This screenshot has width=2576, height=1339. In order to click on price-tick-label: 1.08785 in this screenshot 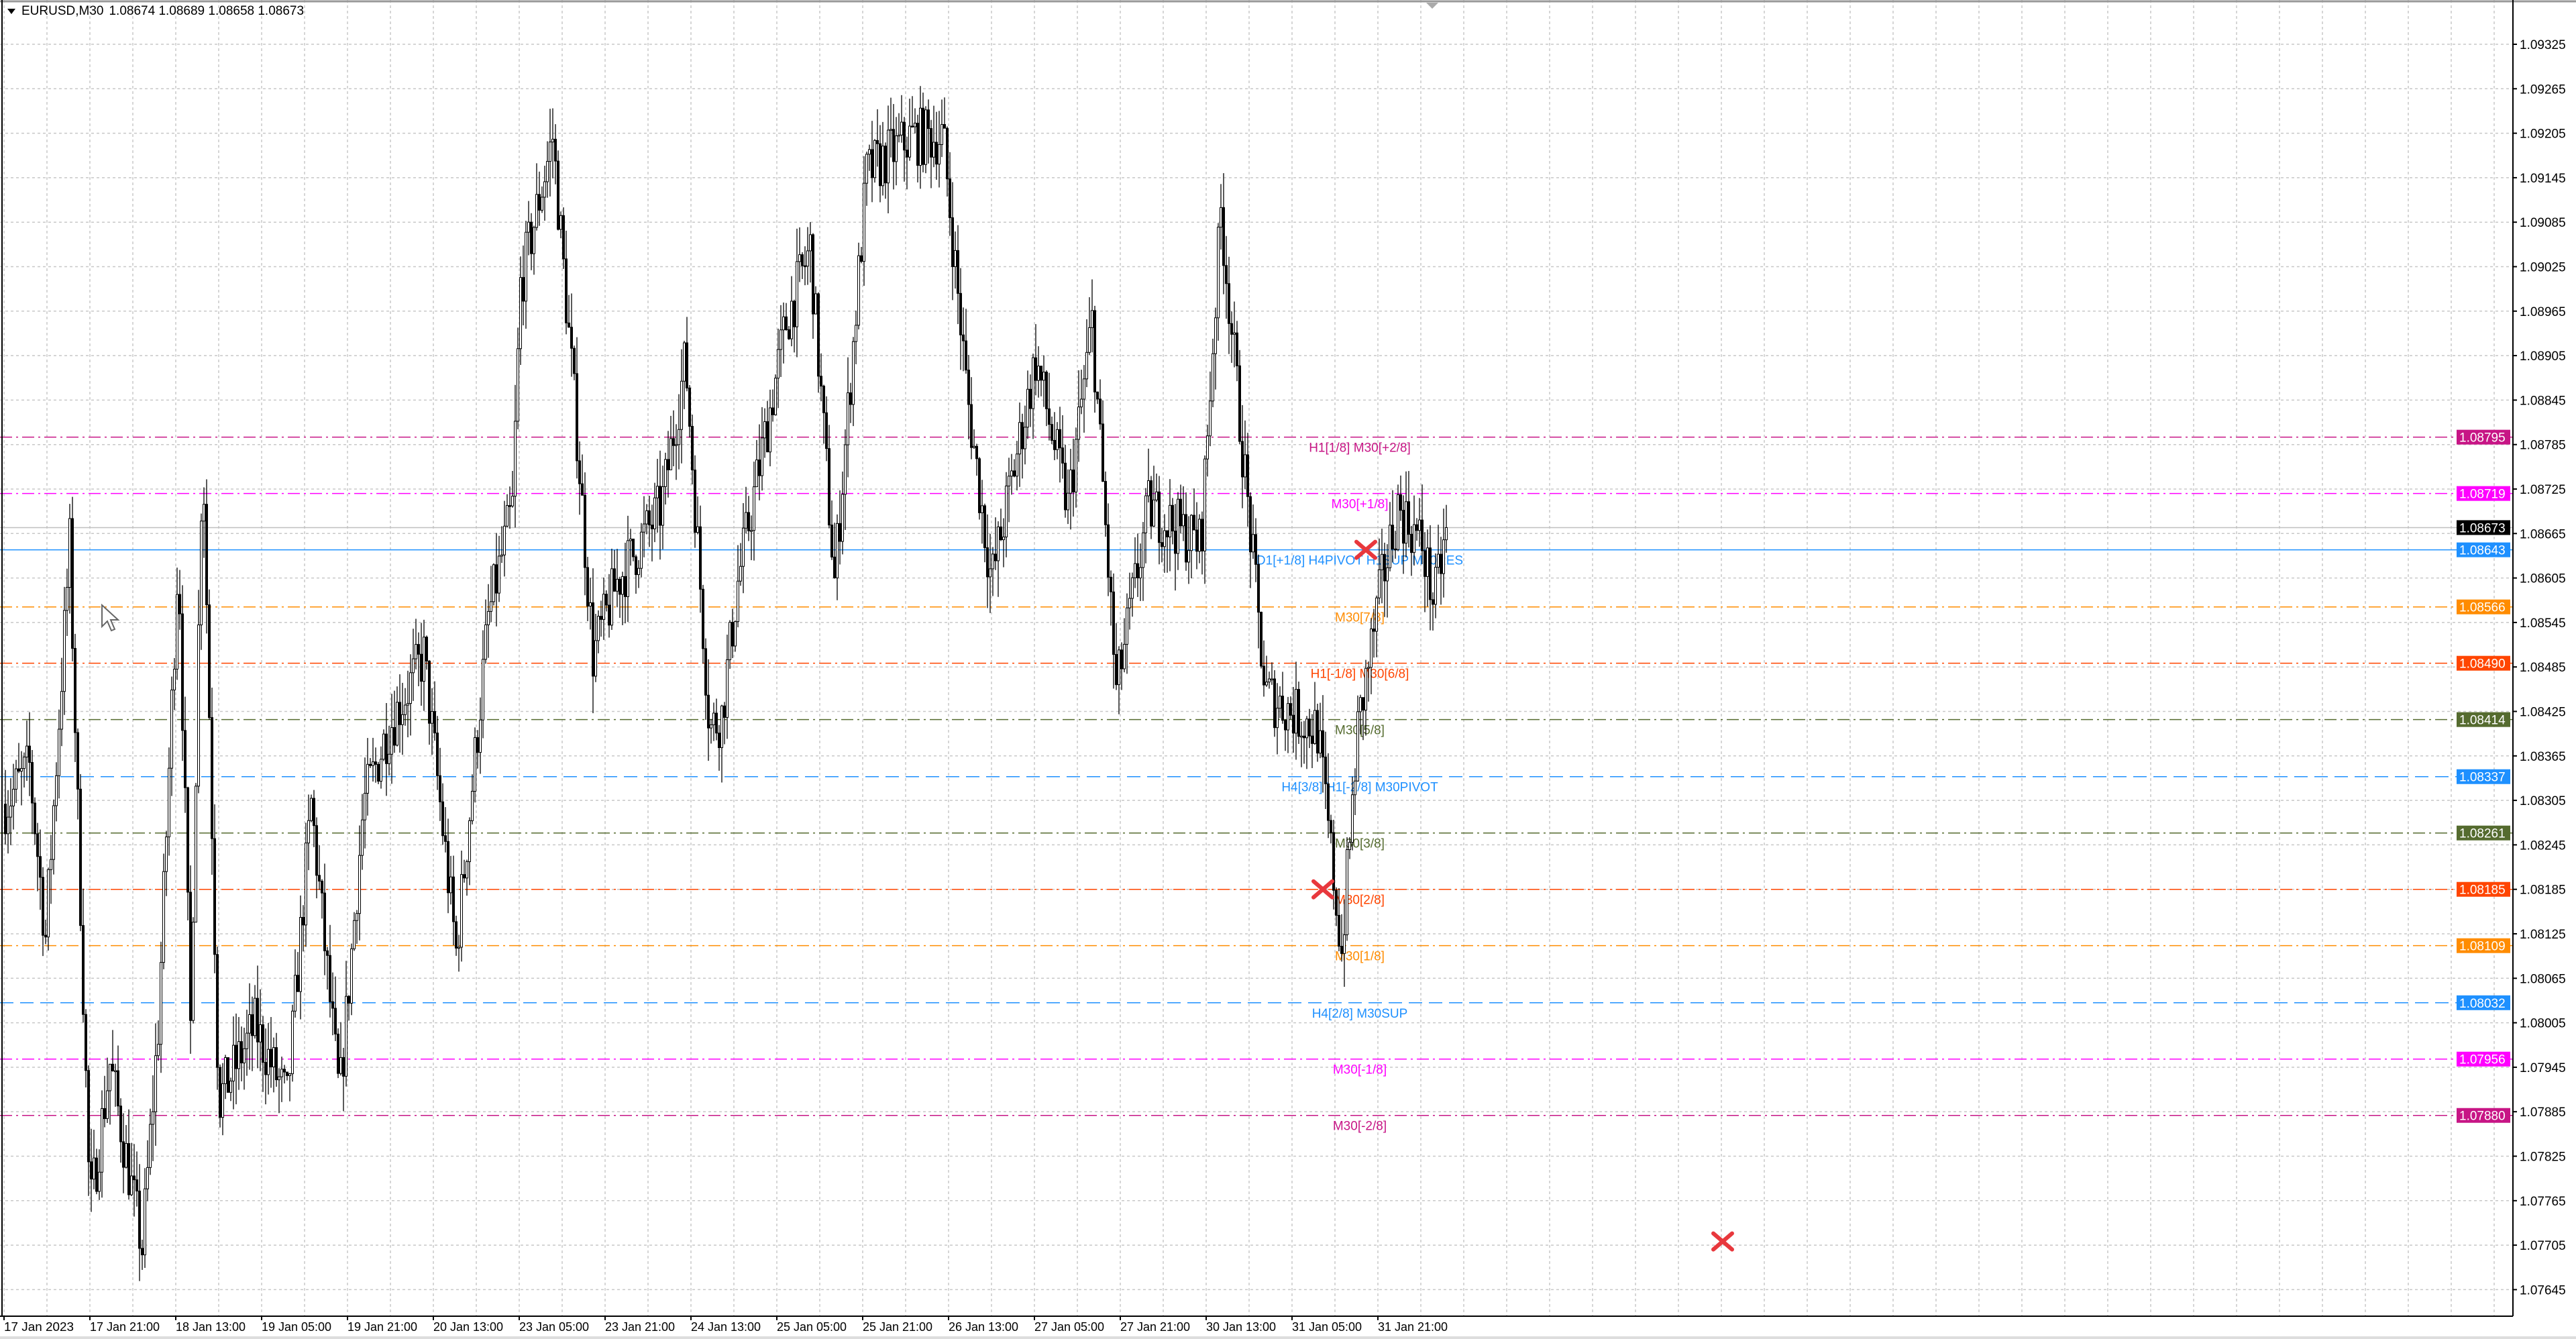, I will do `click(2543, 446)`.